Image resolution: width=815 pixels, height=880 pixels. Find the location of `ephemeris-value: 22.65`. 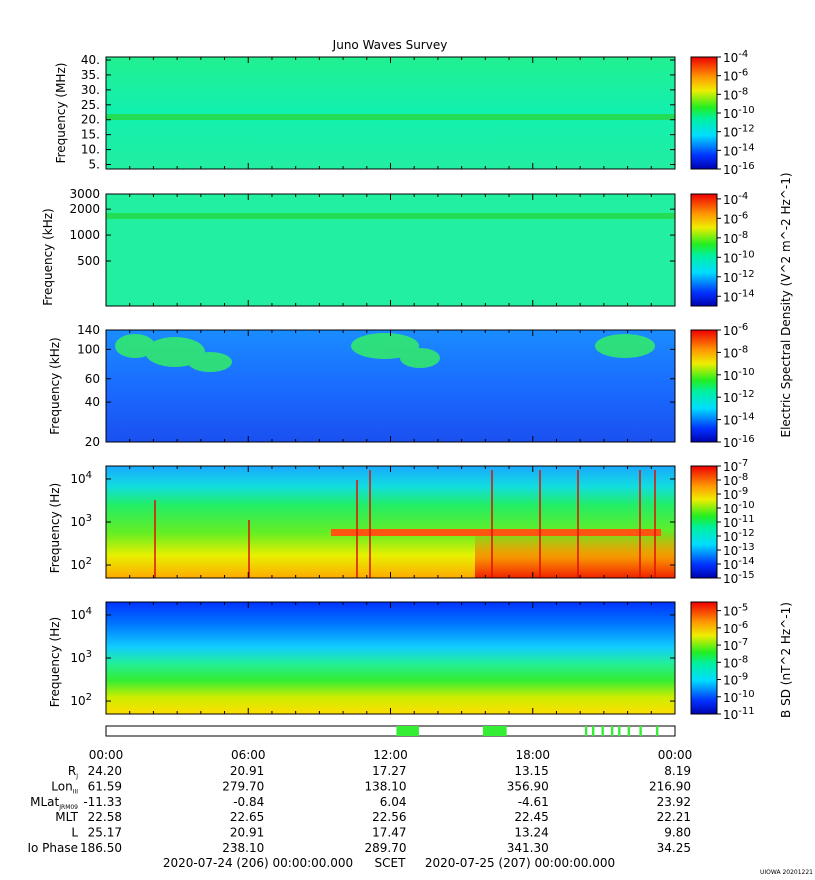

ephemeris-value: 22.65 is located at coordinates (247, 817).